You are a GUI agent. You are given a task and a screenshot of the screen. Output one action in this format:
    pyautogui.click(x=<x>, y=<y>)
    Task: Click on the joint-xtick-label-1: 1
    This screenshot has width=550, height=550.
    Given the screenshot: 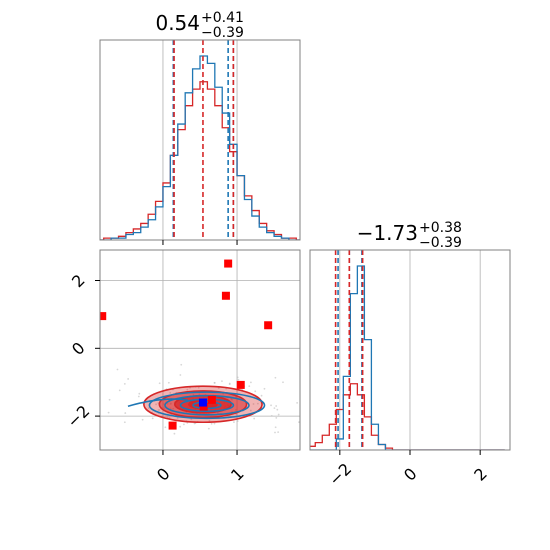 What is the action you would take?
    pyautogui.click(x=237, y=474)
    